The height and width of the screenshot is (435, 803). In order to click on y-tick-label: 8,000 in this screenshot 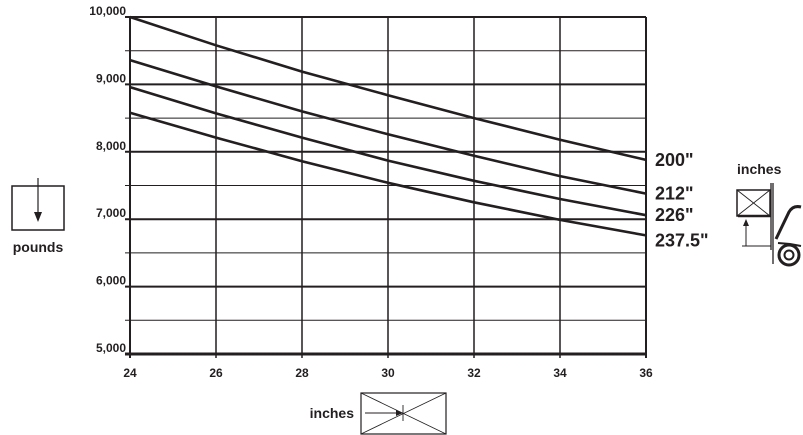, I will do `click(111, 146)`.